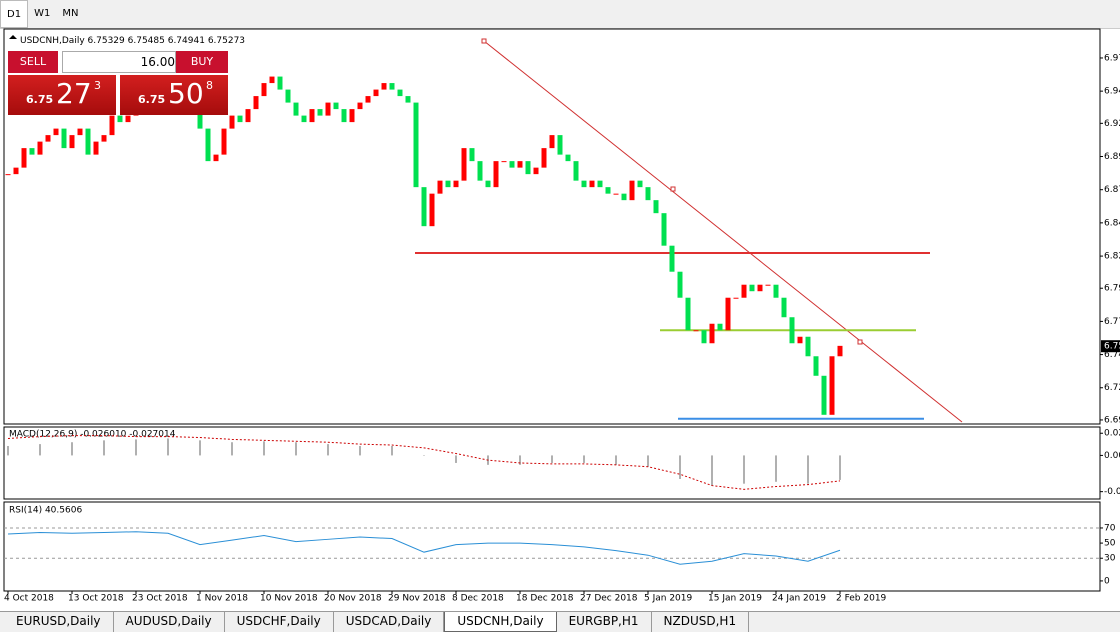 The width and height of the screenshot is (1120, 632). Describe the element at coordinates (289, 599) in the screenshot. I see `x-tick-label: 10 Nov 2018` at that location.